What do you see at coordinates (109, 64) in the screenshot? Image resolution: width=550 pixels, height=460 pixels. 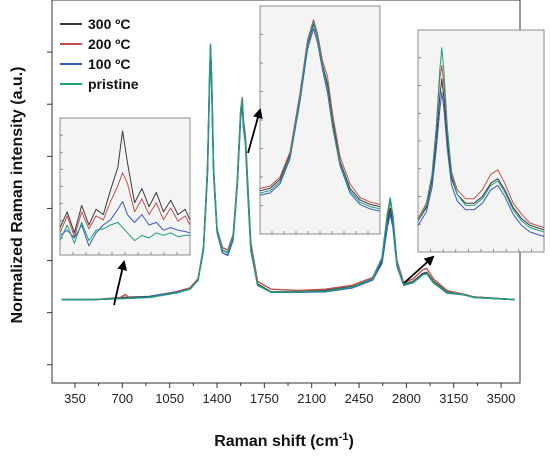 I see `legend-label: 100 ºC` at bounding box center [109, 64].